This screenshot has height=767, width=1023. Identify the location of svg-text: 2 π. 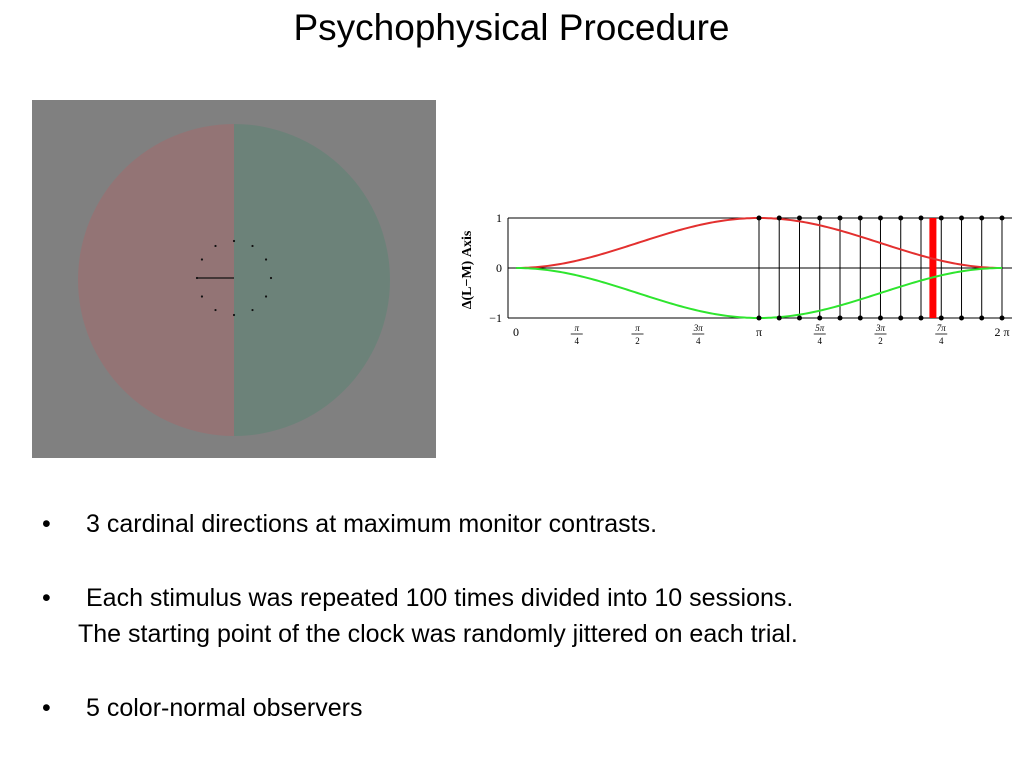
(1001, 332).